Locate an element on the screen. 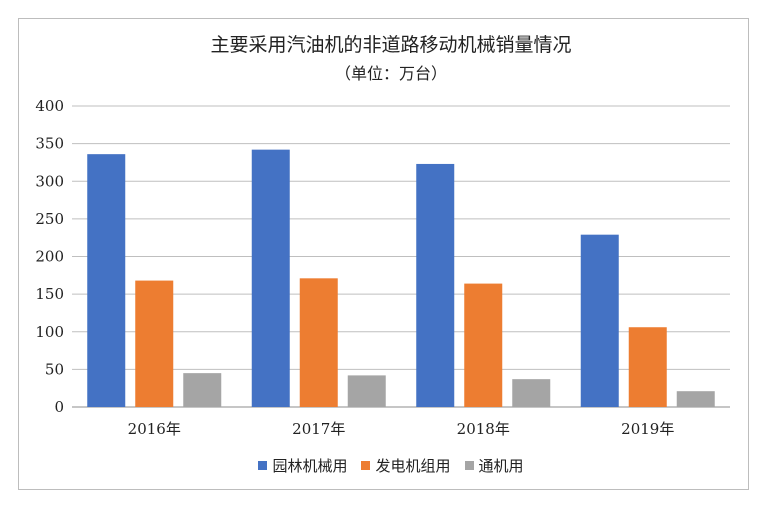 The height and width of the screenshot is (514, 782). chart-title: 主要采用汽油机的非道路移动机械销量情况 is located at coordinates (391, 45).